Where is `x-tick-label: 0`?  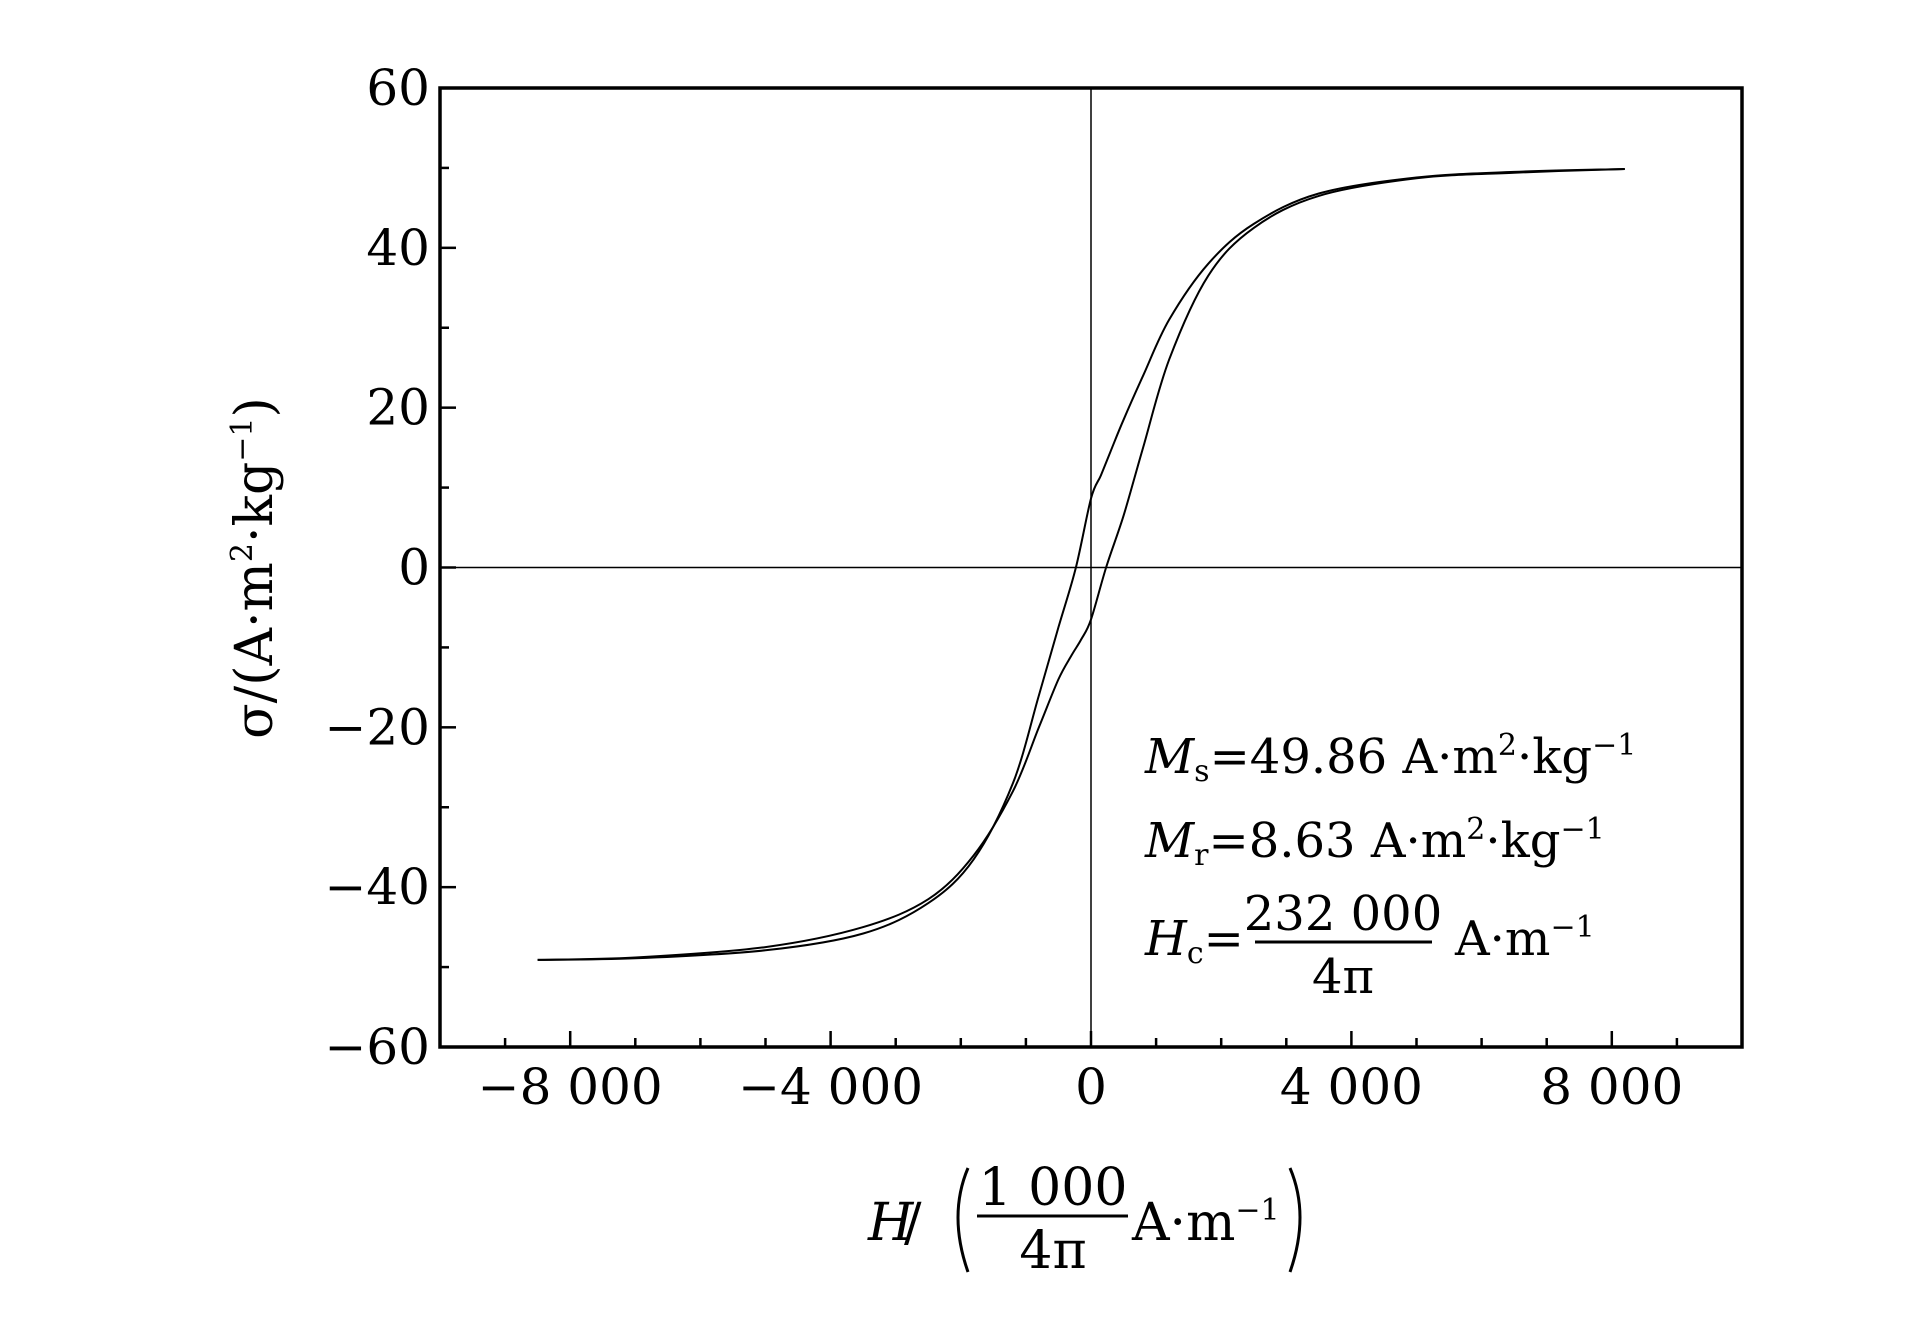 x-tick-label: 0 is located at coordinates (1091, 1087).